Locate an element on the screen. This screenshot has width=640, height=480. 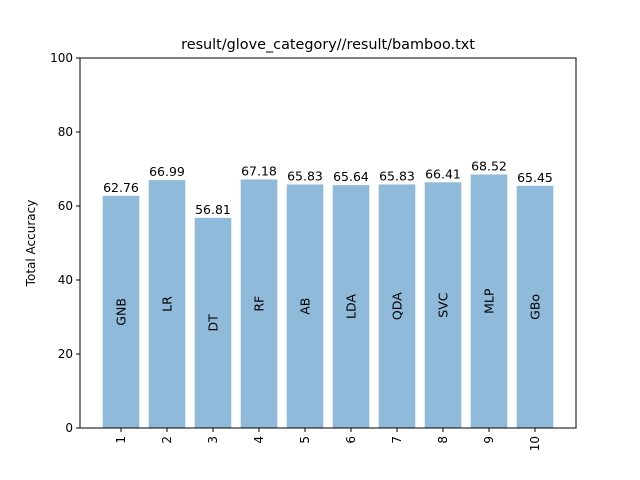
x-tick-label: 1 is located at coordinates (121, 440).